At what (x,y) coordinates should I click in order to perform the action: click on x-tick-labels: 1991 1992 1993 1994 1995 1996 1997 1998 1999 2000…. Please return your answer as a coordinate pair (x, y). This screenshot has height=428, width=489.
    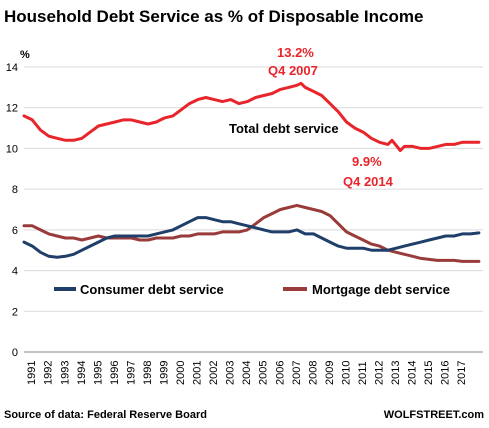
    Looking at the image, I should click on (247, 373).